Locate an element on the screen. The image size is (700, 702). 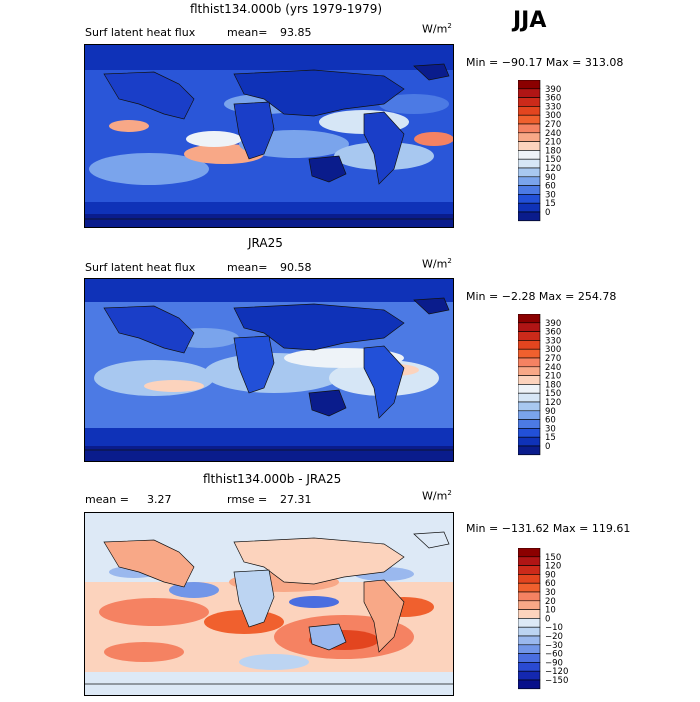
panel-3-title: flthist134.000b - JRA25 is located at coordinates (272, 479).